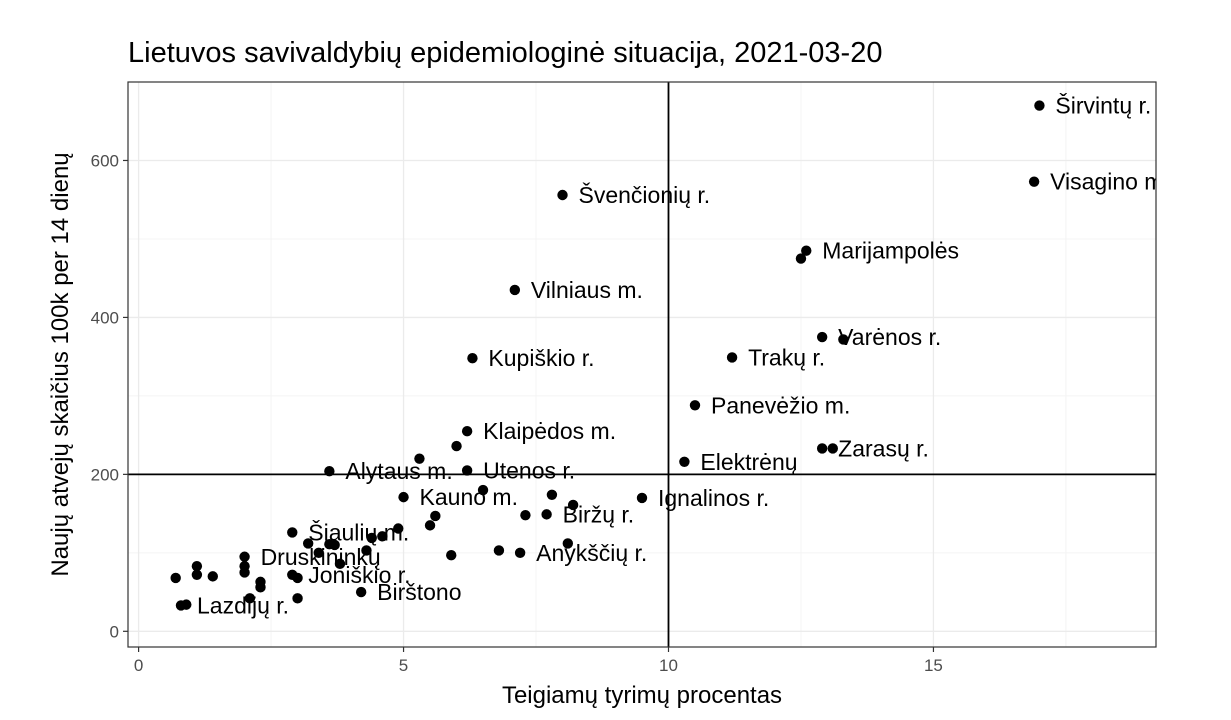  Describe the element at coordinates (668, 665) in the screenshot. I see `x-tick-label: 10` at that location.